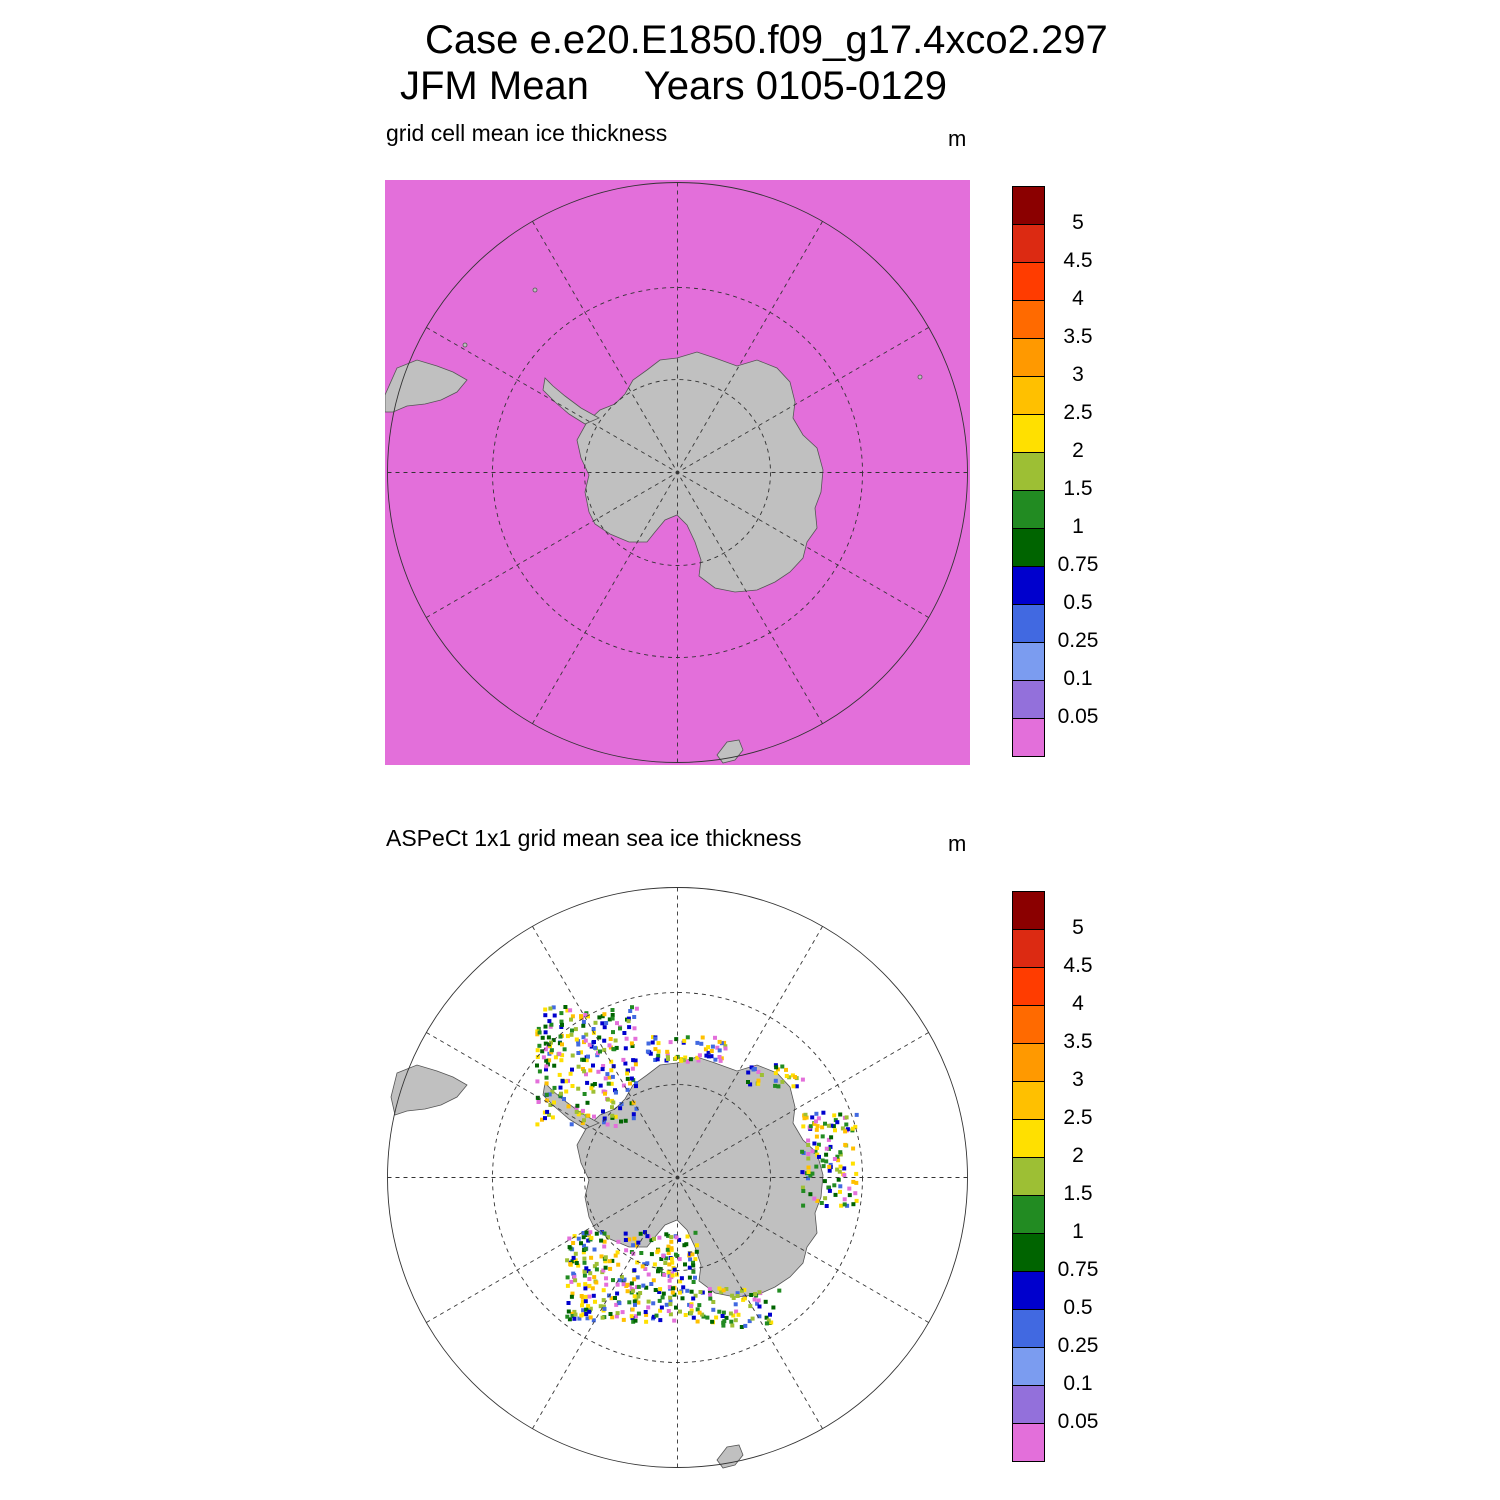 The height and width of the screenshot is (1500, 1500). What do you see at coordinates (465, 345) in the screenshot?
I see `island-dot` at bounding box center [465, 345].